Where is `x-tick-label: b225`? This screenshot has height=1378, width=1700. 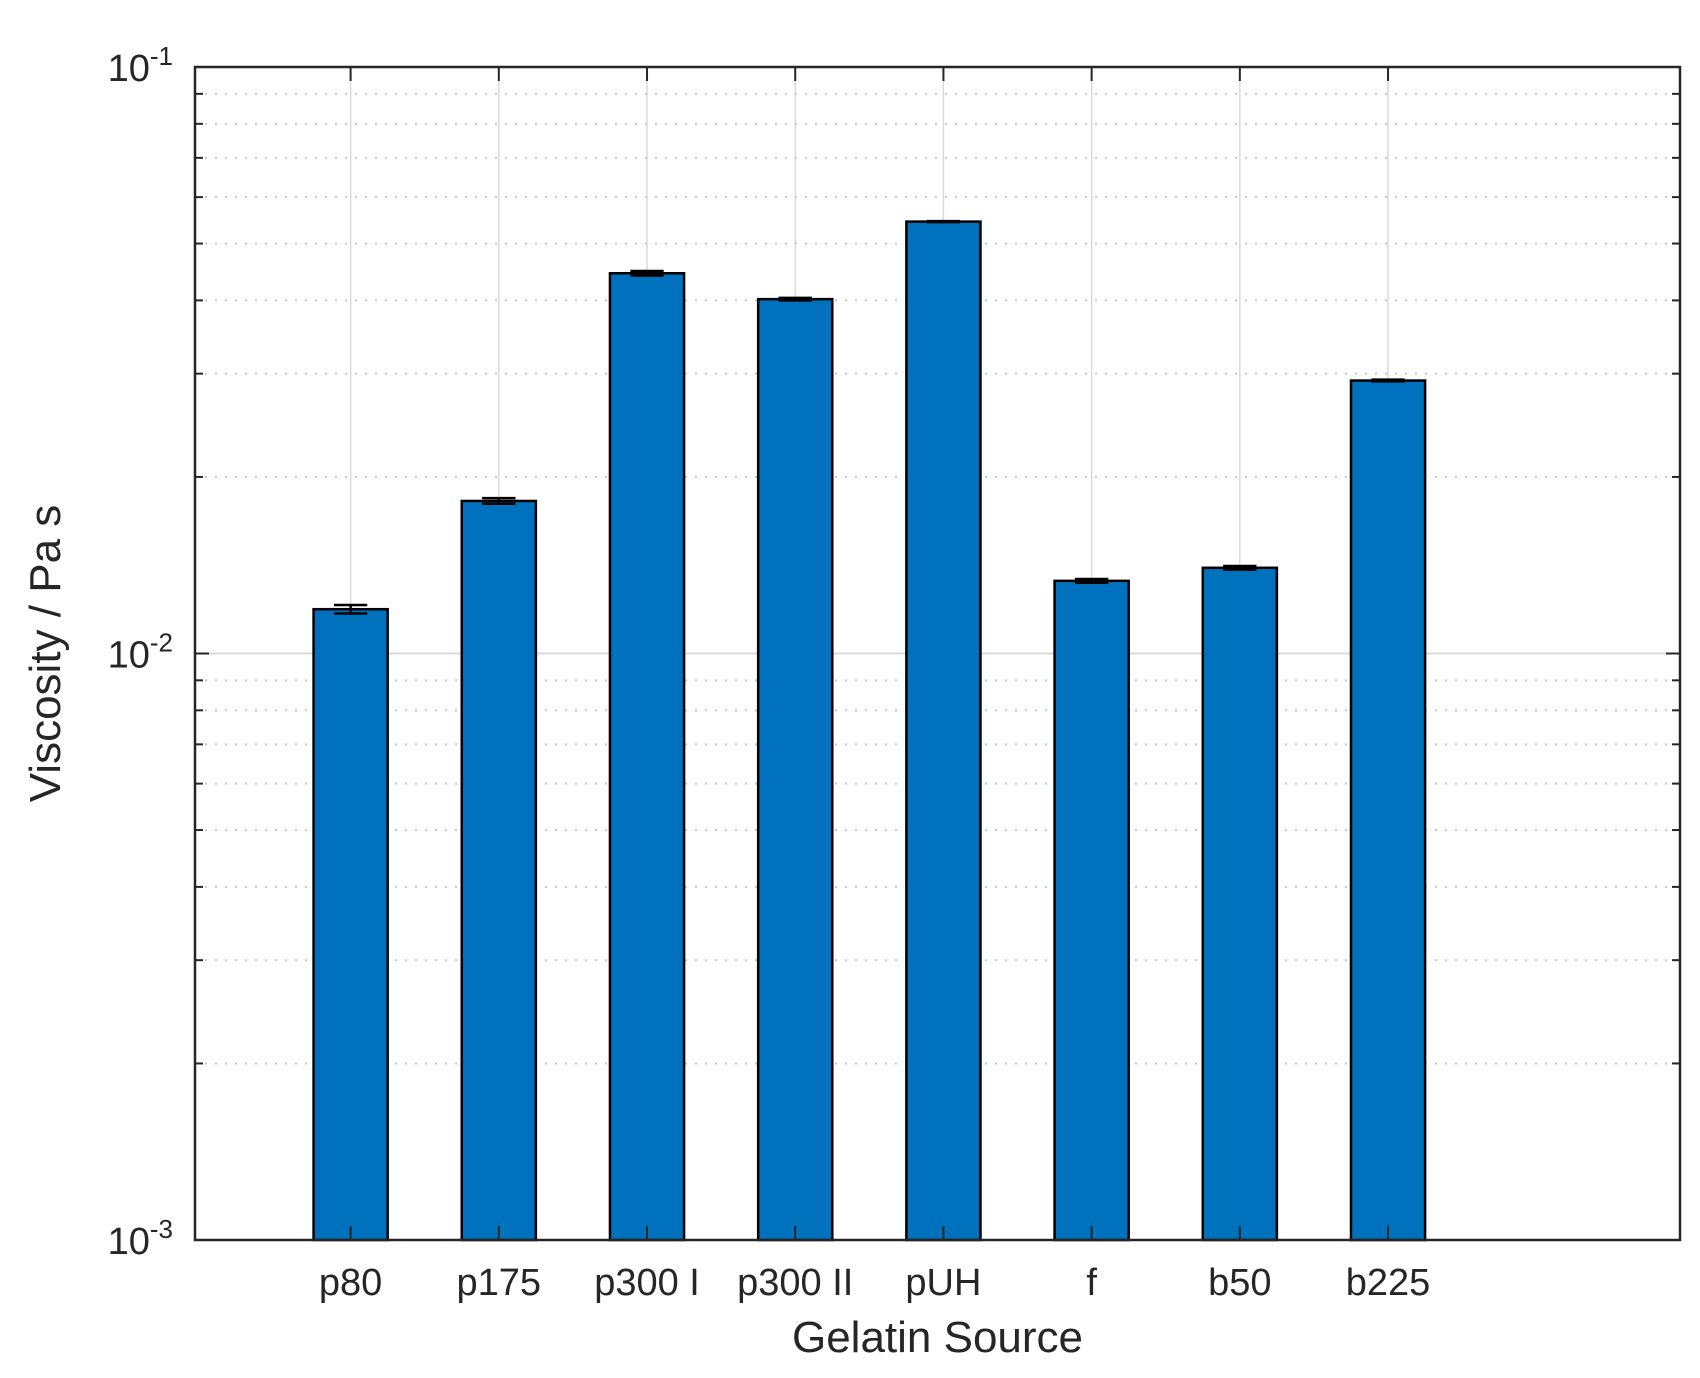
x-tick-label: b225 is located at coordinates (1388, 1283).